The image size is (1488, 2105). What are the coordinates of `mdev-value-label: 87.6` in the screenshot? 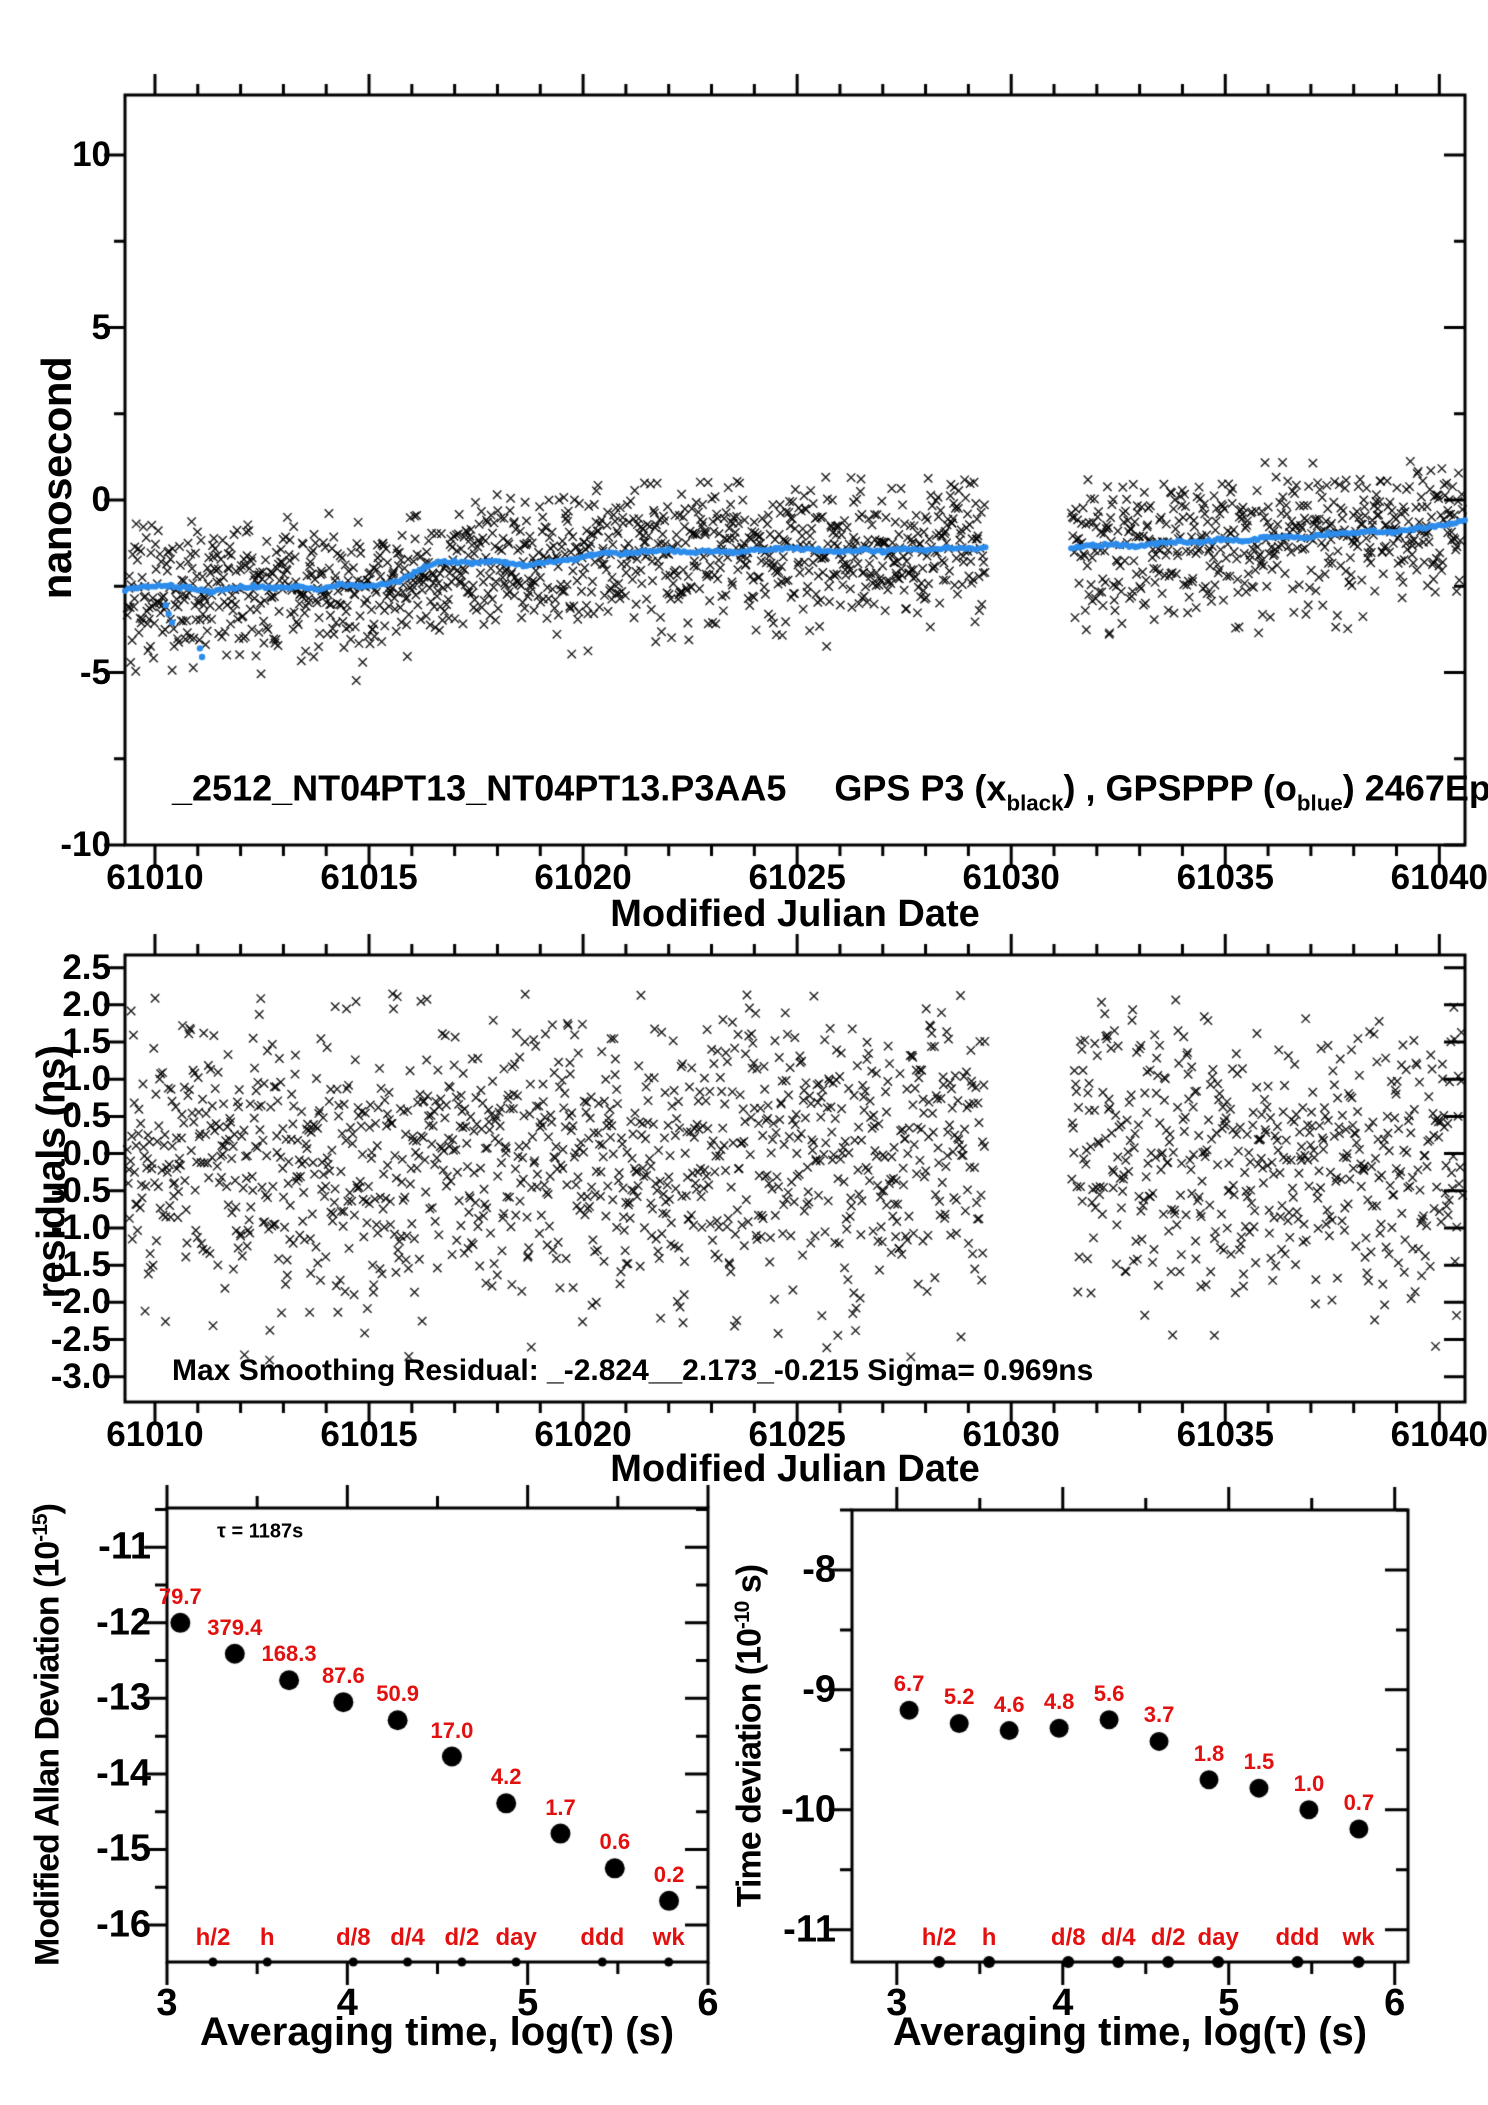 It's located at (343, 1676).